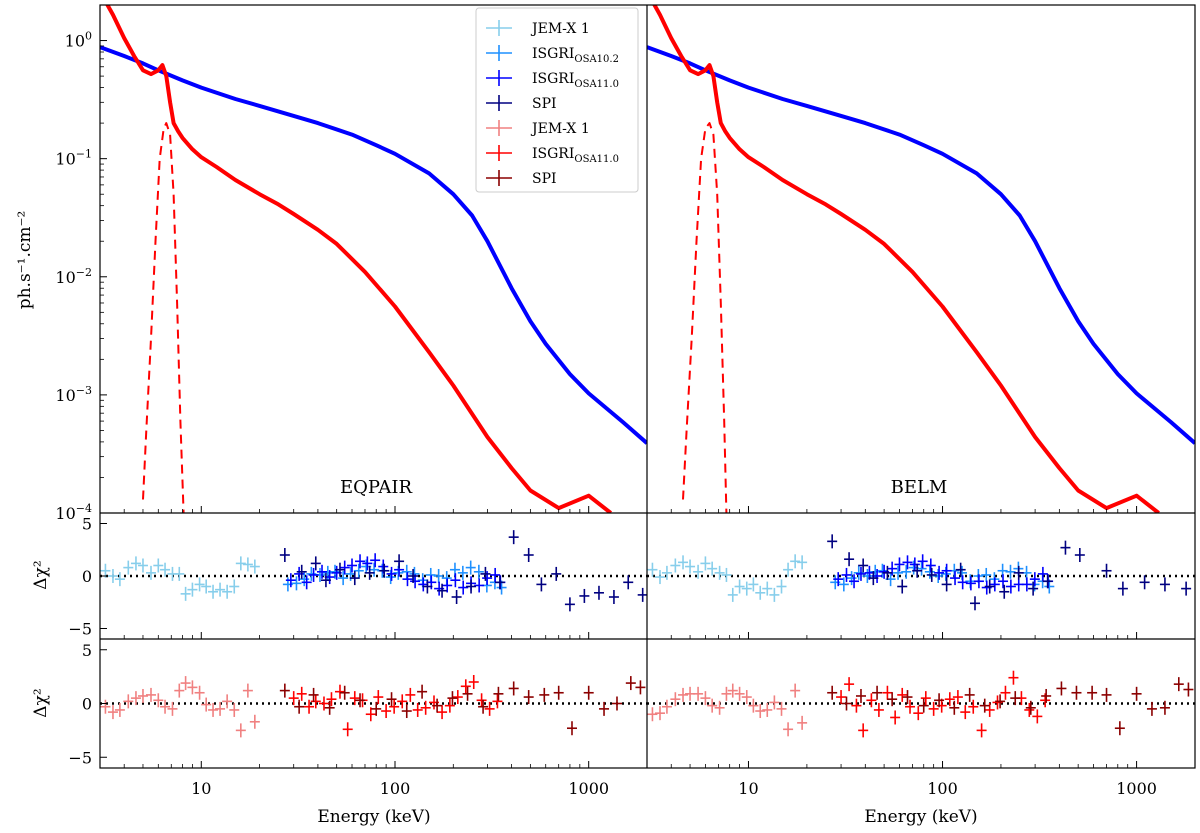  Describe the element at coordinates (87, 577) in the screenshot. I see `y-ticks-residual-top: 5 0 −5` at that location.